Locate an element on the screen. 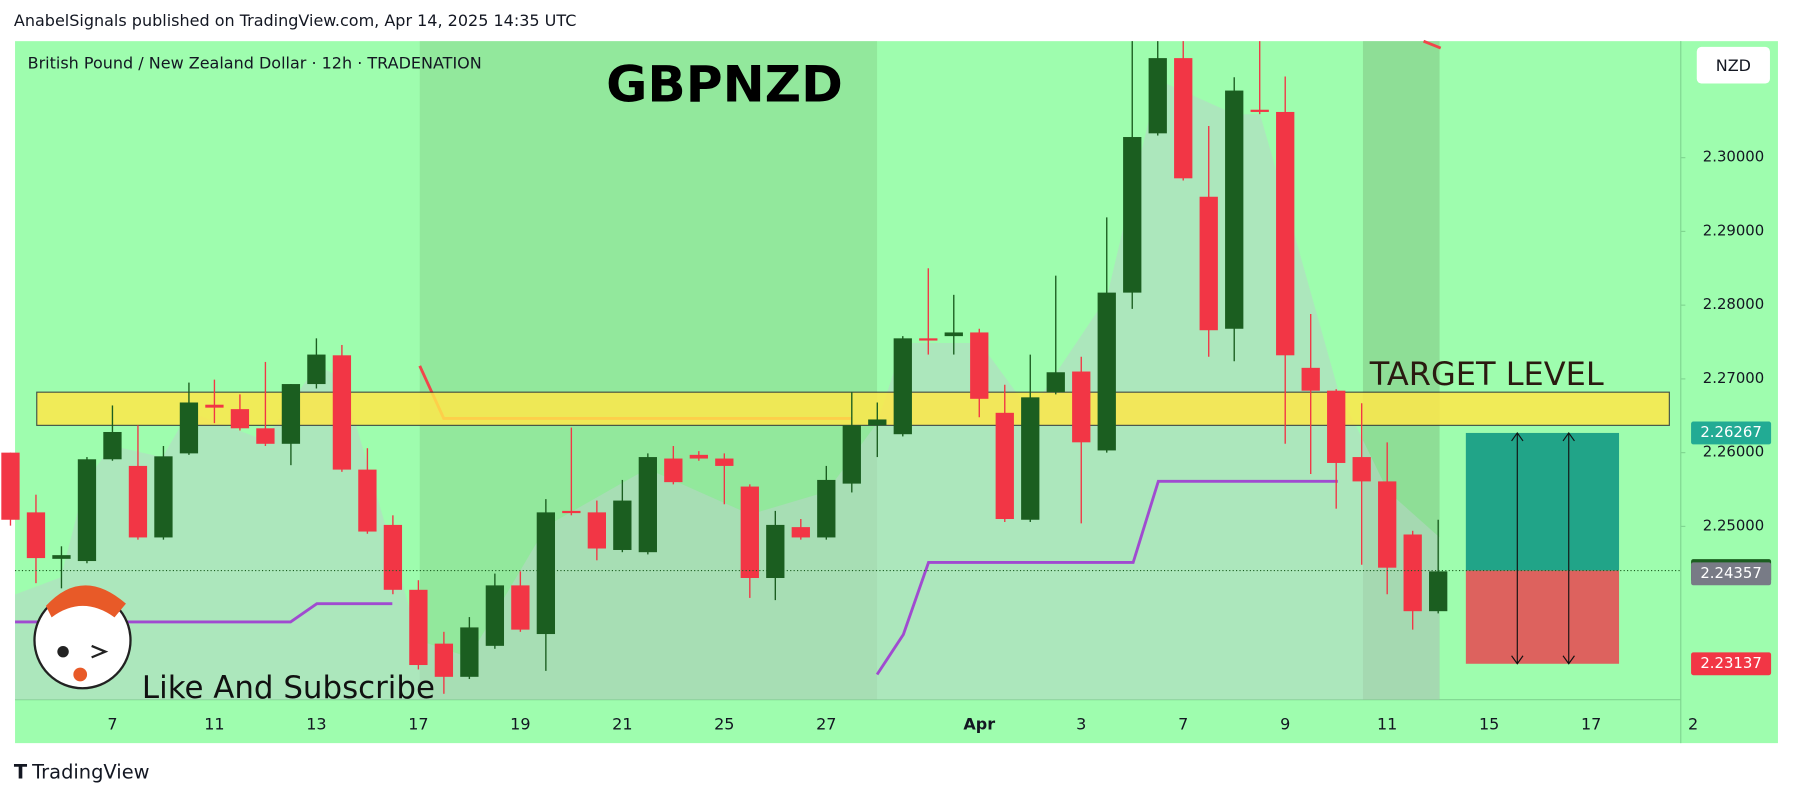 The image size is (1793, 798). currency: NZD is located at coordinates (1733, 65).